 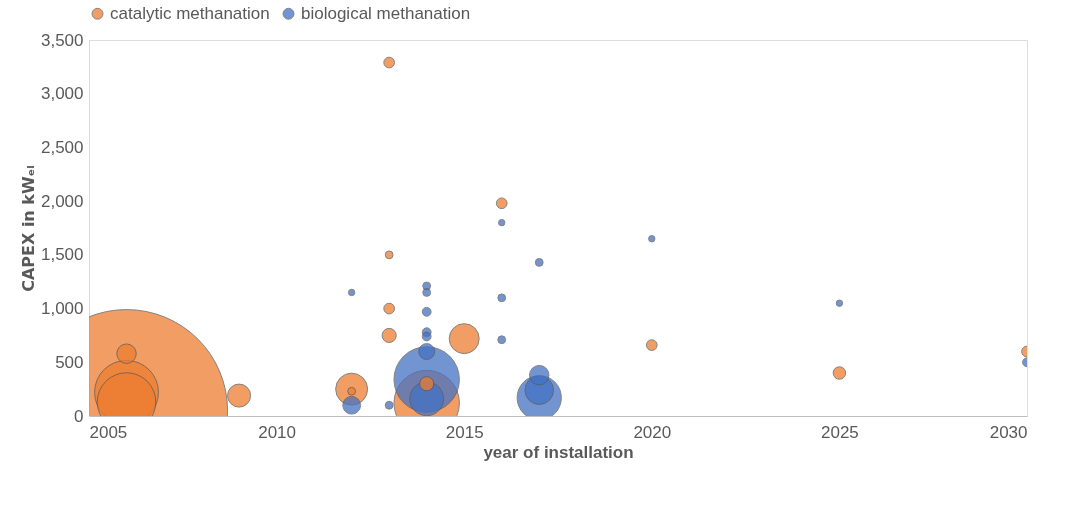 I want to click on x-tick-label: 2010, so click(x=277, y=432).